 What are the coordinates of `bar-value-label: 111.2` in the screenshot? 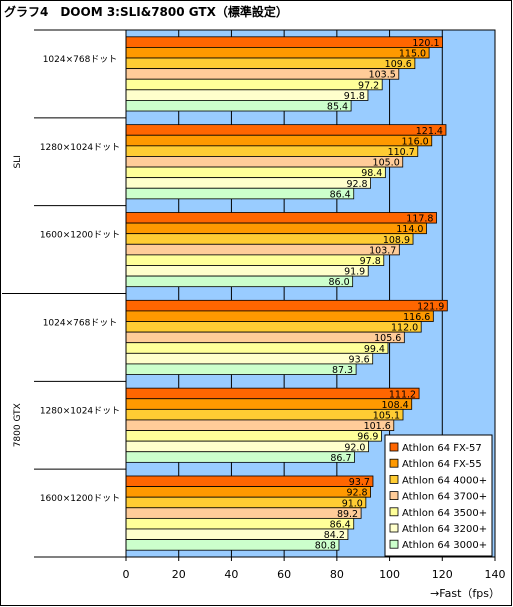 It's located at (402, 394).